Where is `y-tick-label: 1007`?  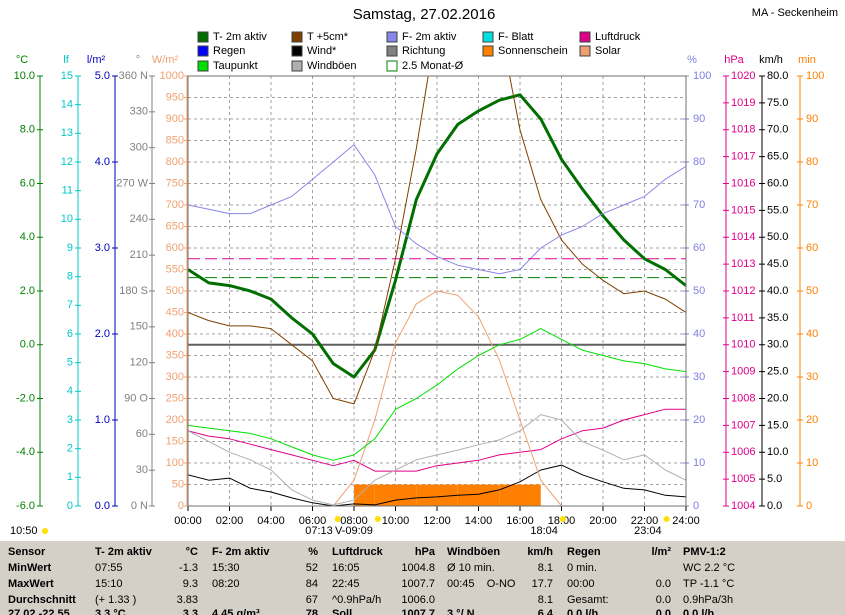 y-tick-label: 1007 is located at coordinates (743, 425).